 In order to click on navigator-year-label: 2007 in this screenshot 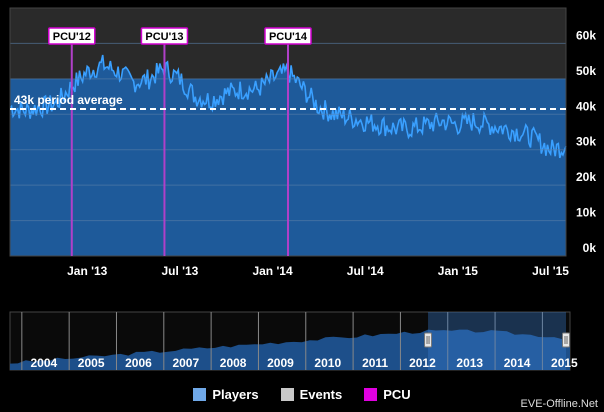, I will do `click(185, 363)`.